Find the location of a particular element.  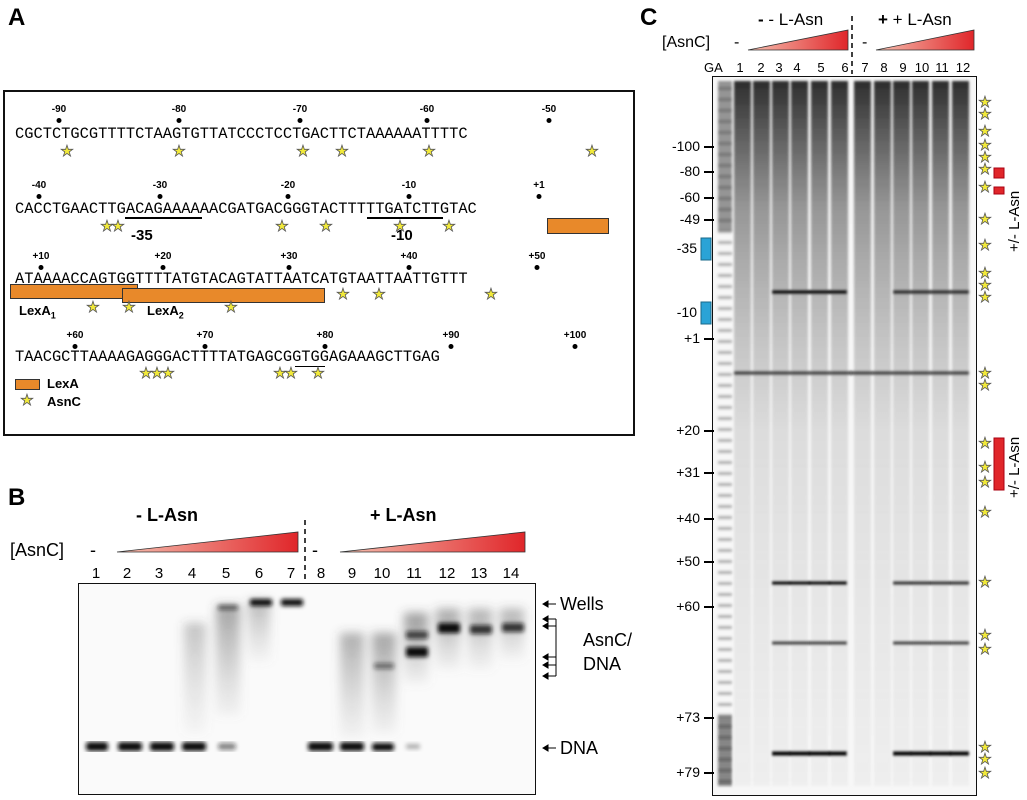

minus10-highlight is located at coordinates (405, 209).